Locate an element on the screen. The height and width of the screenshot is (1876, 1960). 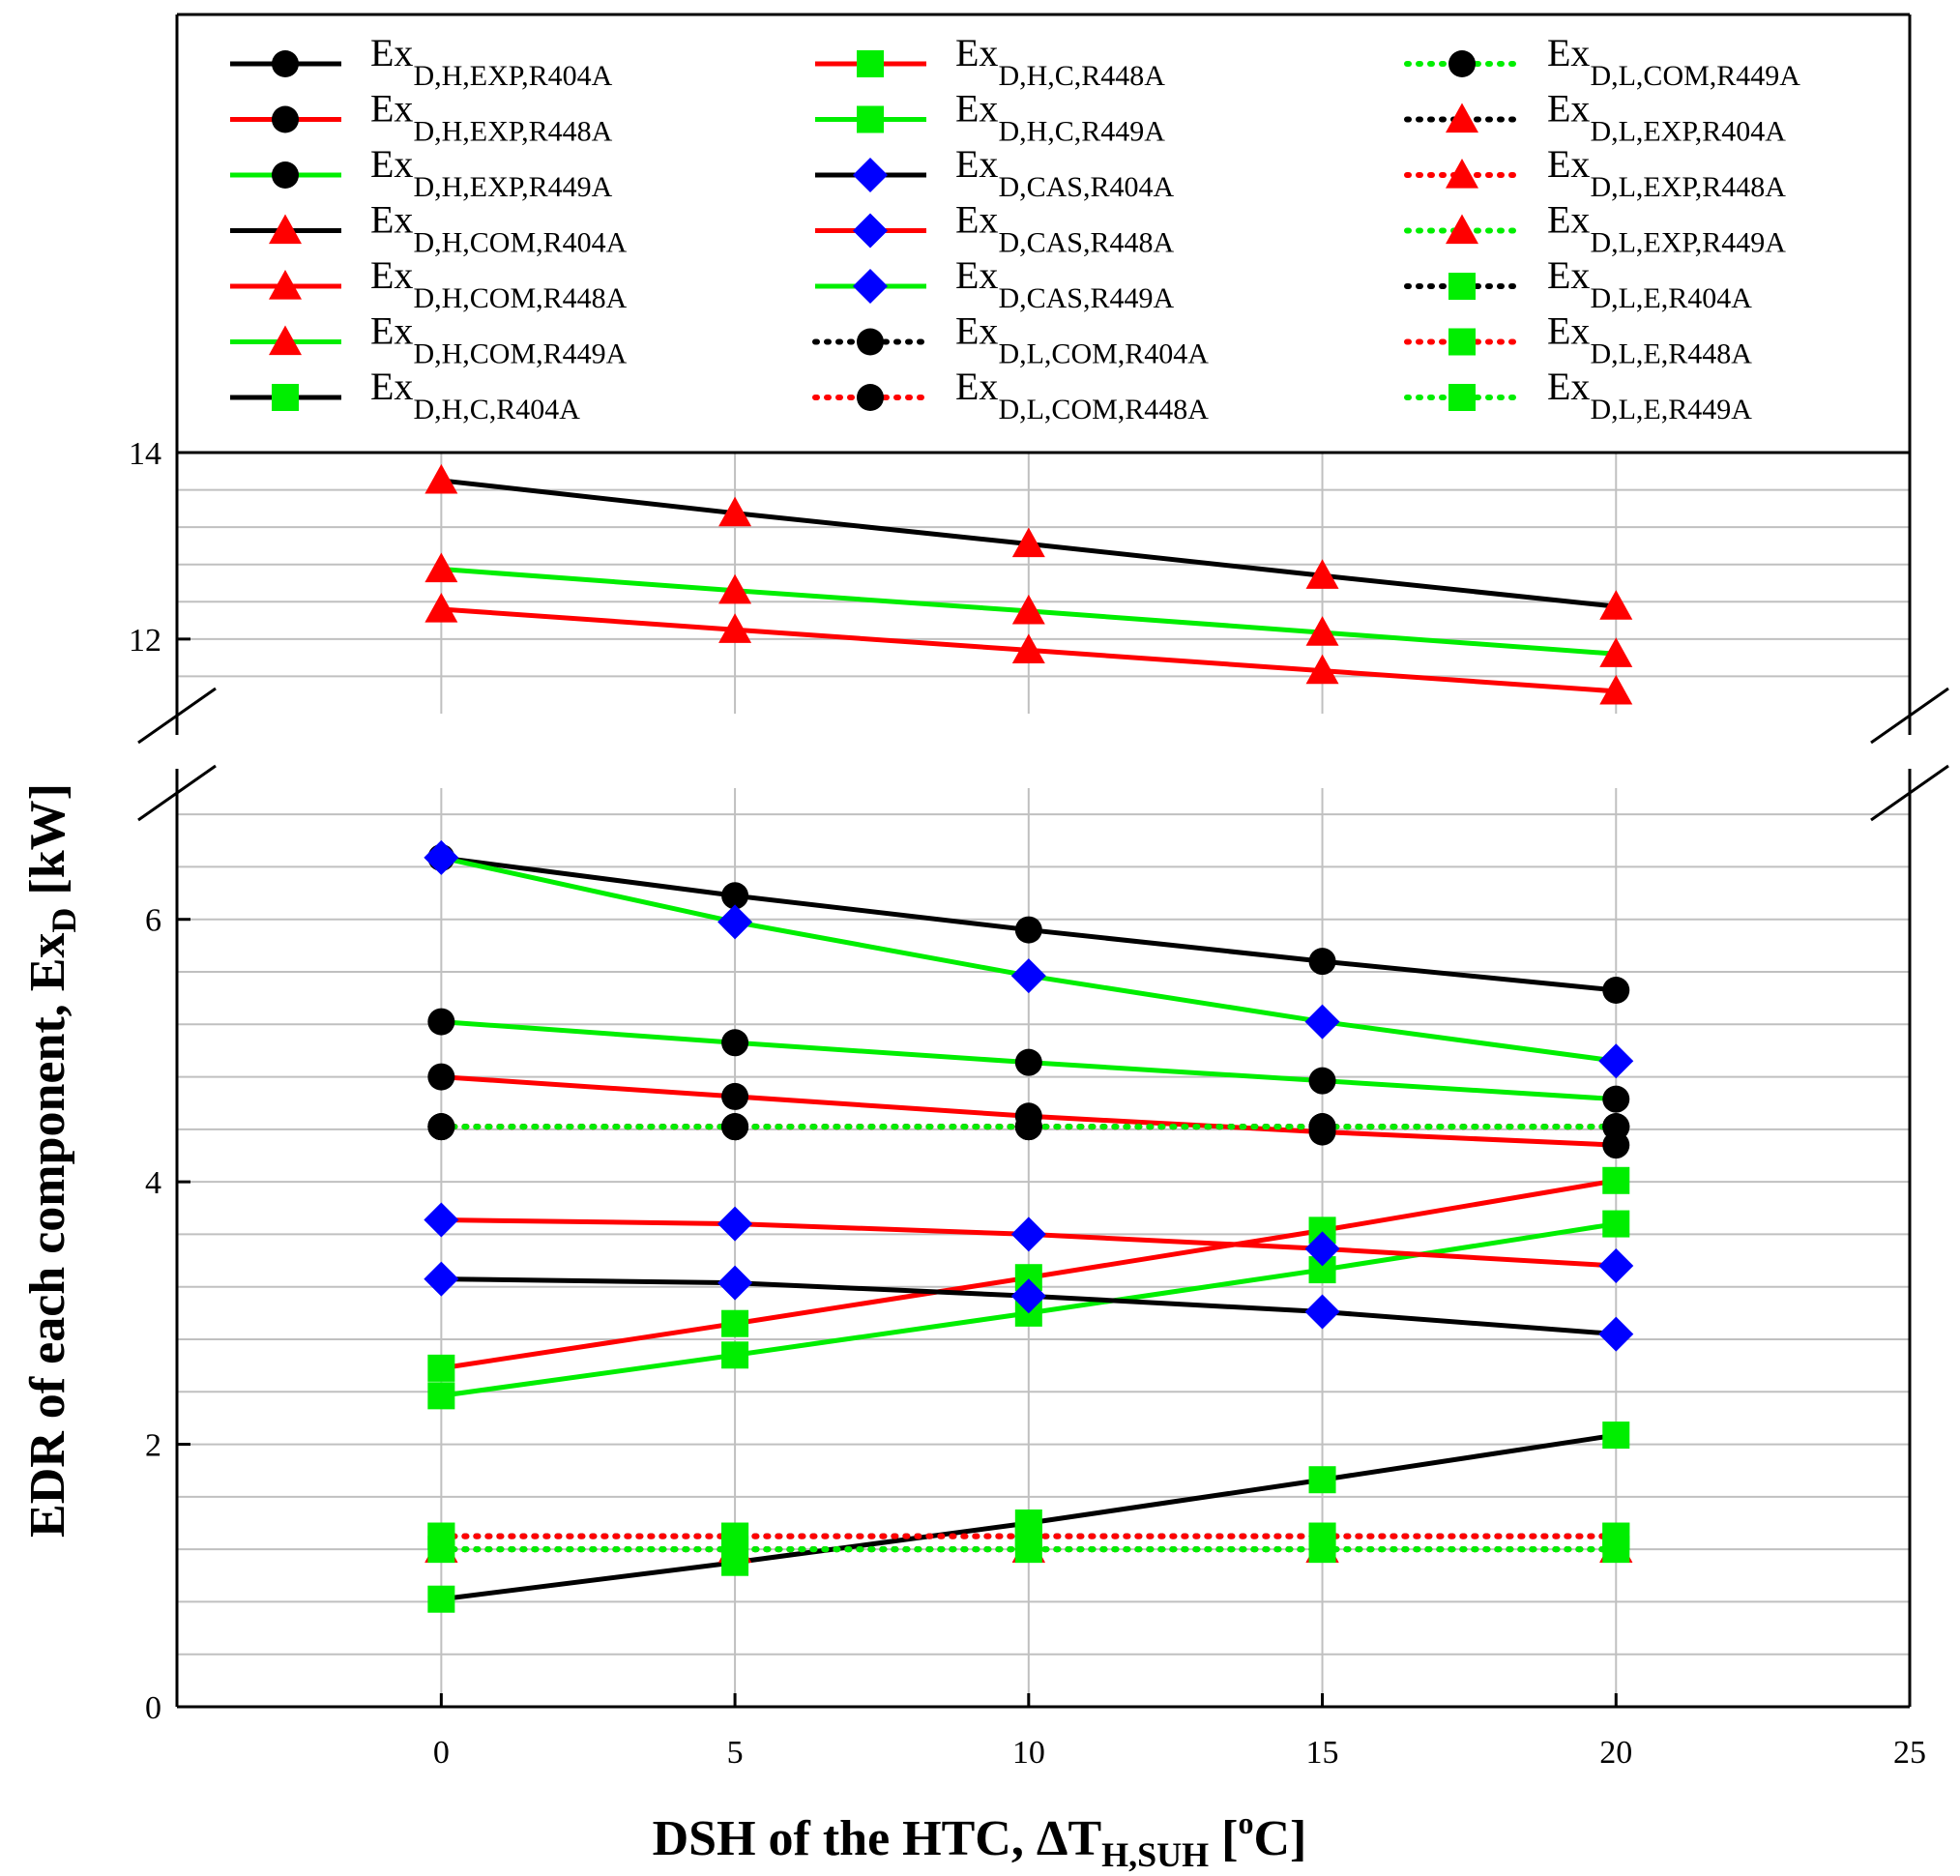
legend-item: ExD,H,EXP,R449A is located at coordinates (421, 172).